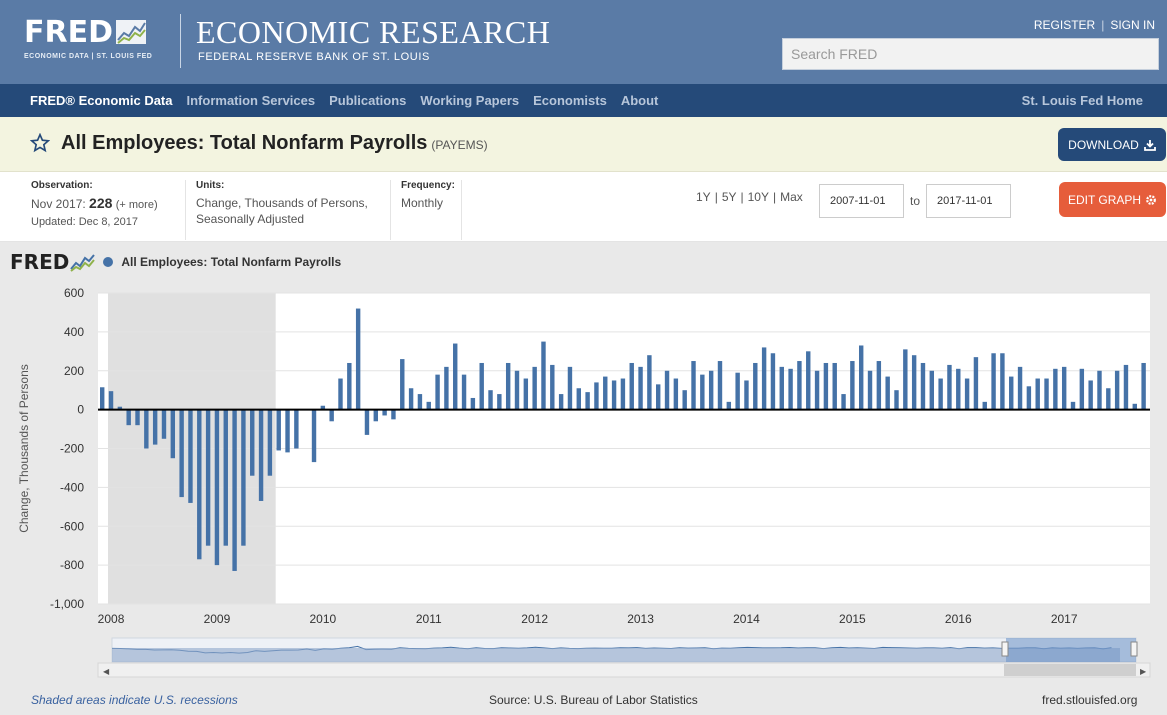 The width and height of the screenshot is (1167, 715). What do you see at coordinates (746, 619) in the screenshot?
I see `x-tick-label: 2014` at bounding box center [746, 619].